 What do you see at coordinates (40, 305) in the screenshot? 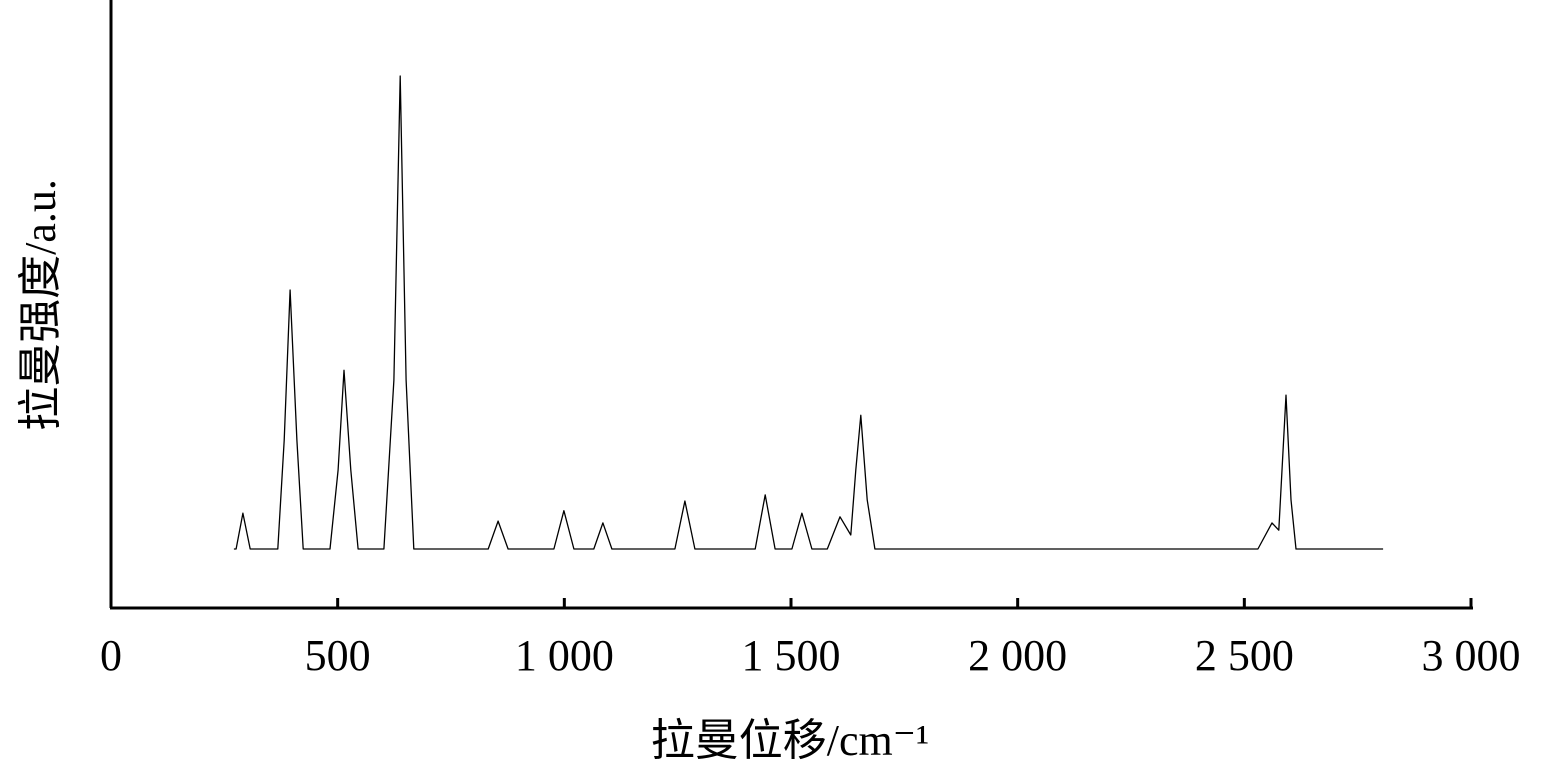
I see `y-axis-label: 拉曼强度/a.u.` at bounding box center [40, 305].